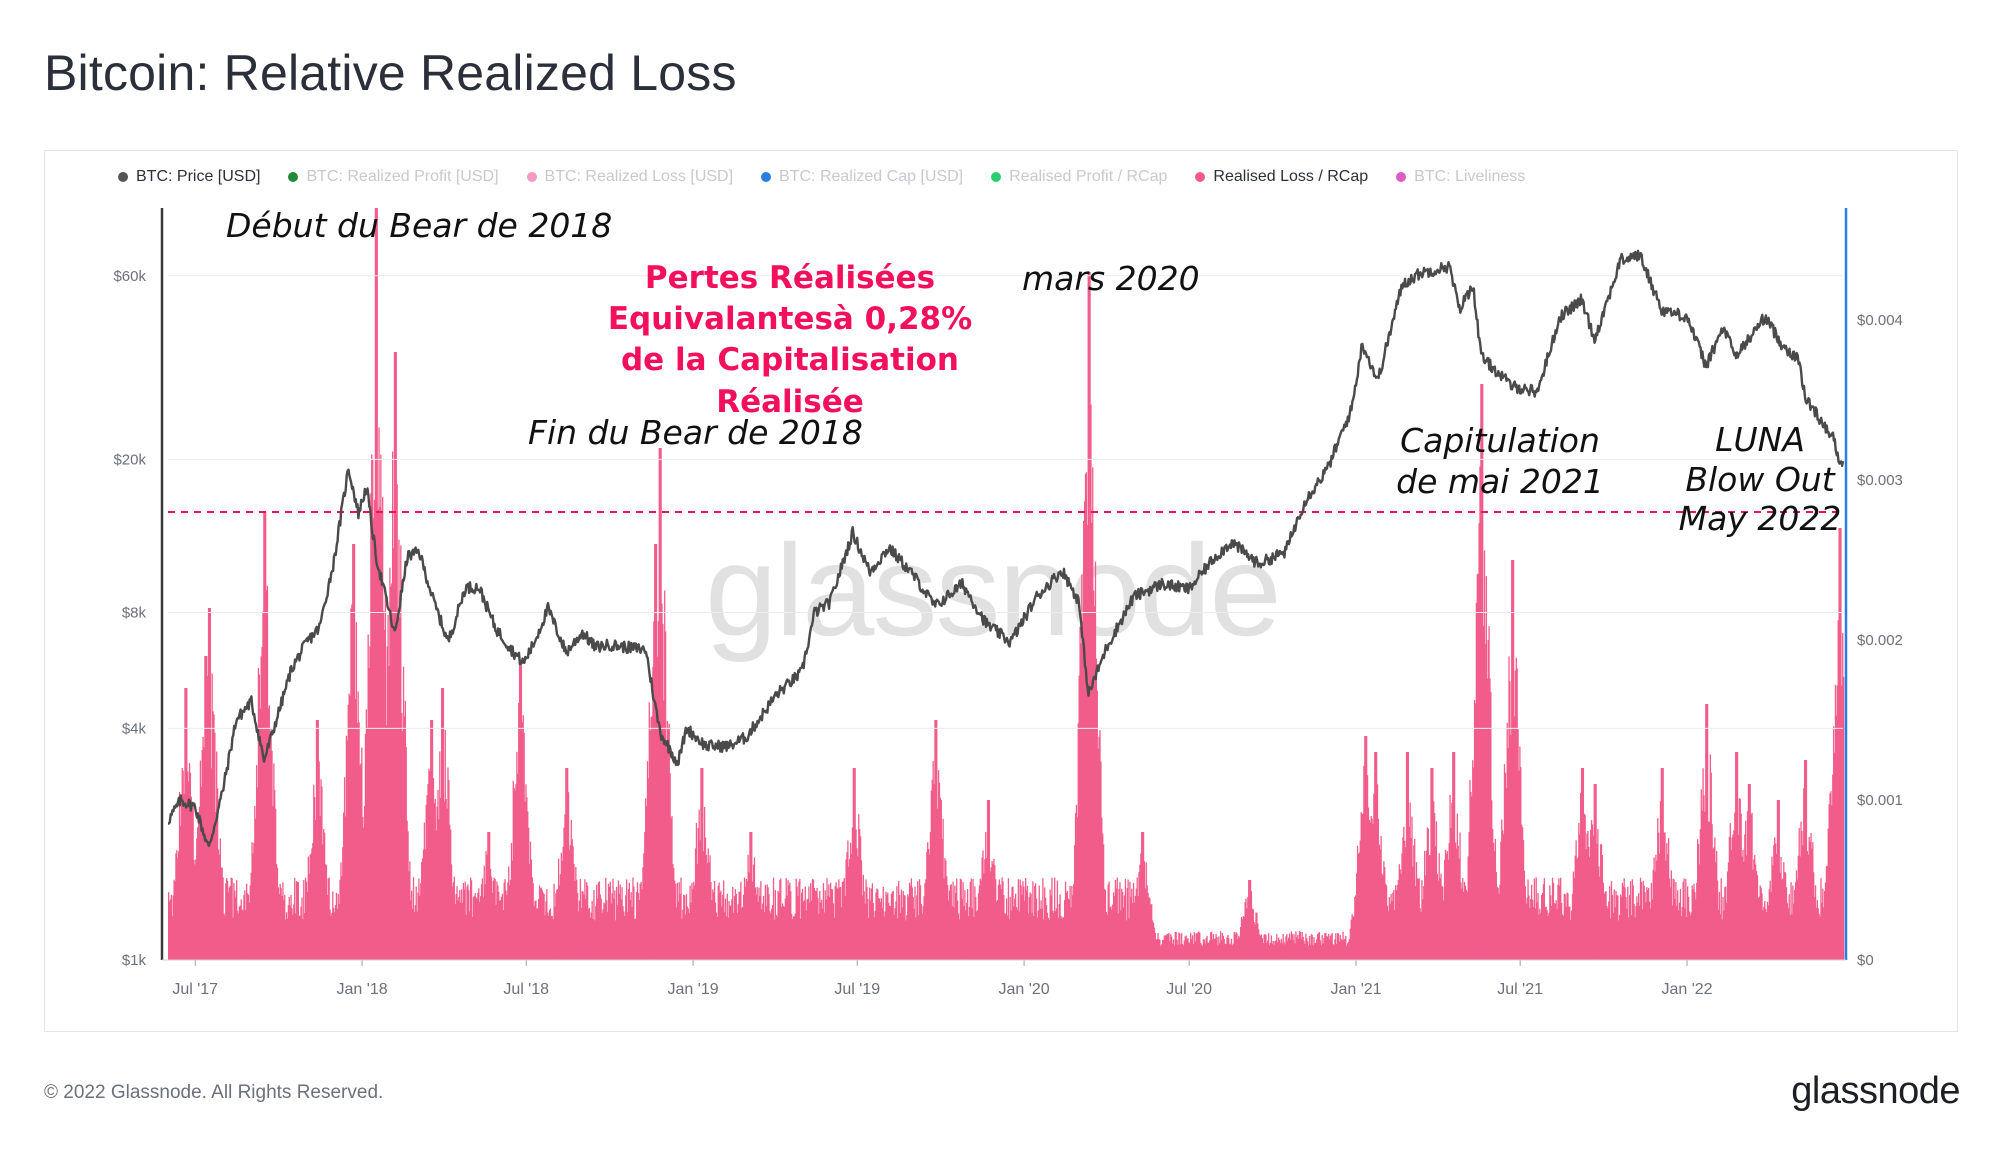  Describe the element at coordinates (629, 177) in the screenshot. I see `legend-item-realized-loss: BTC: Realized Loss [USD]` at that location.